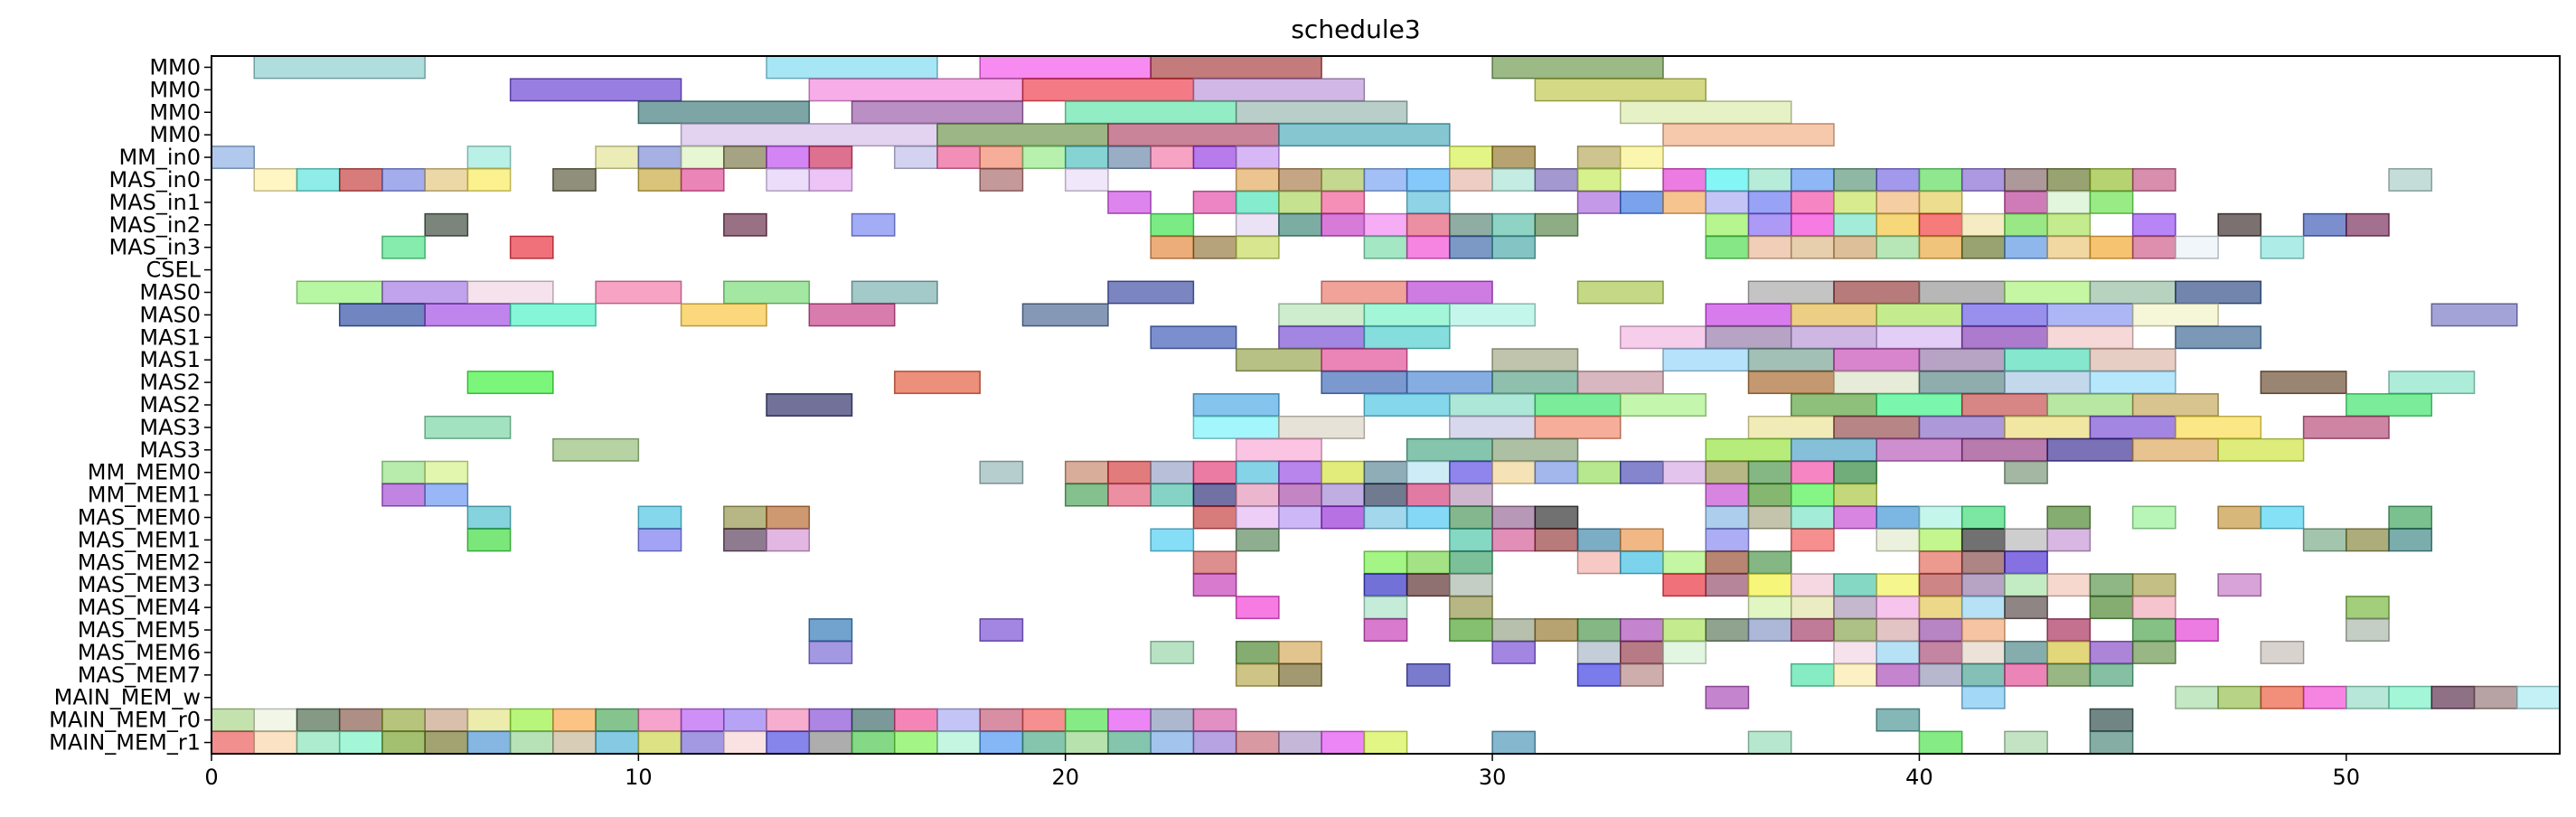  What do you see at coordinates (211, 777) in the screenshot?
I see `x-tick-label: 0` at bounding box center [211, 777].